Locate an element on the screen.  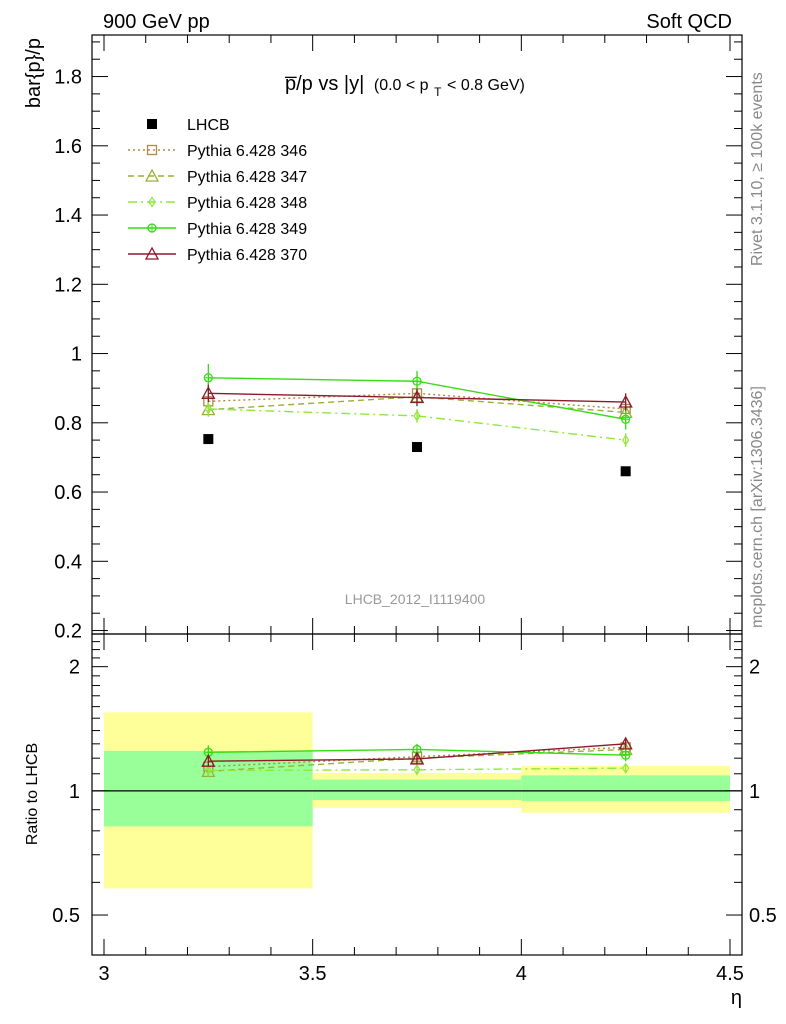
legend-item-lhcb: LHCB is located at coordinates (188, 125).